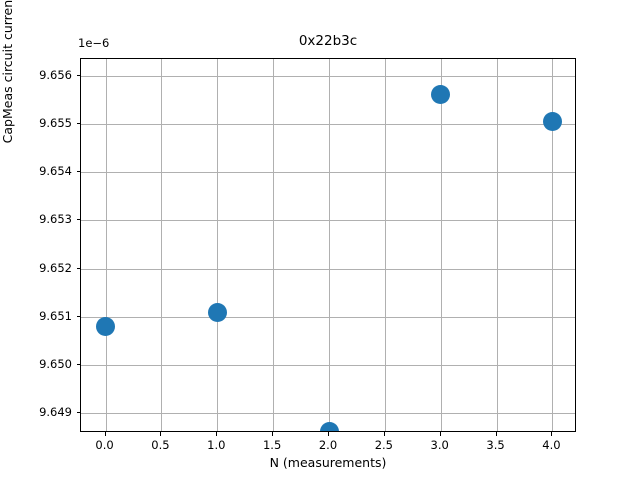 This screenshot has width=640, height=480. I want to click on x-tick-label: 2.5, so click(383, 445).